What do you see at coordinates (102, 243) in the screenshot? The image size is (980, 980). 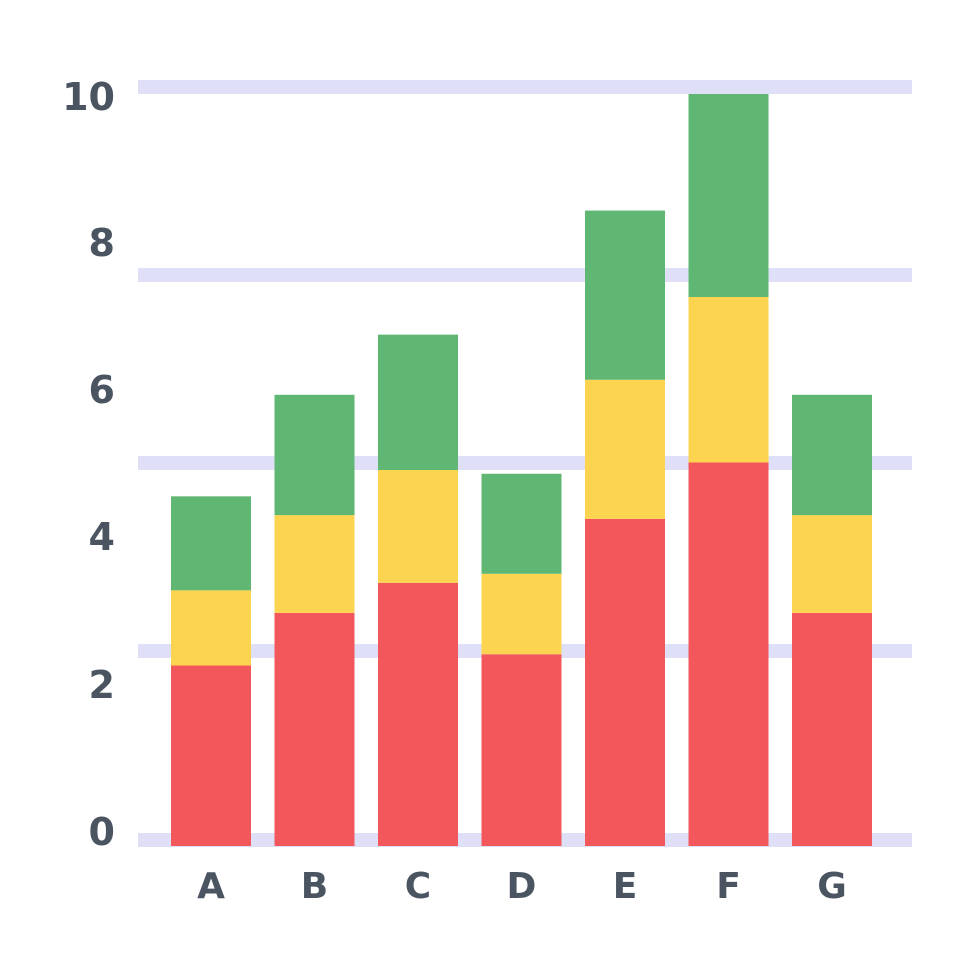 I see `y-tick-label: 8` at bounding box center [102, 243].